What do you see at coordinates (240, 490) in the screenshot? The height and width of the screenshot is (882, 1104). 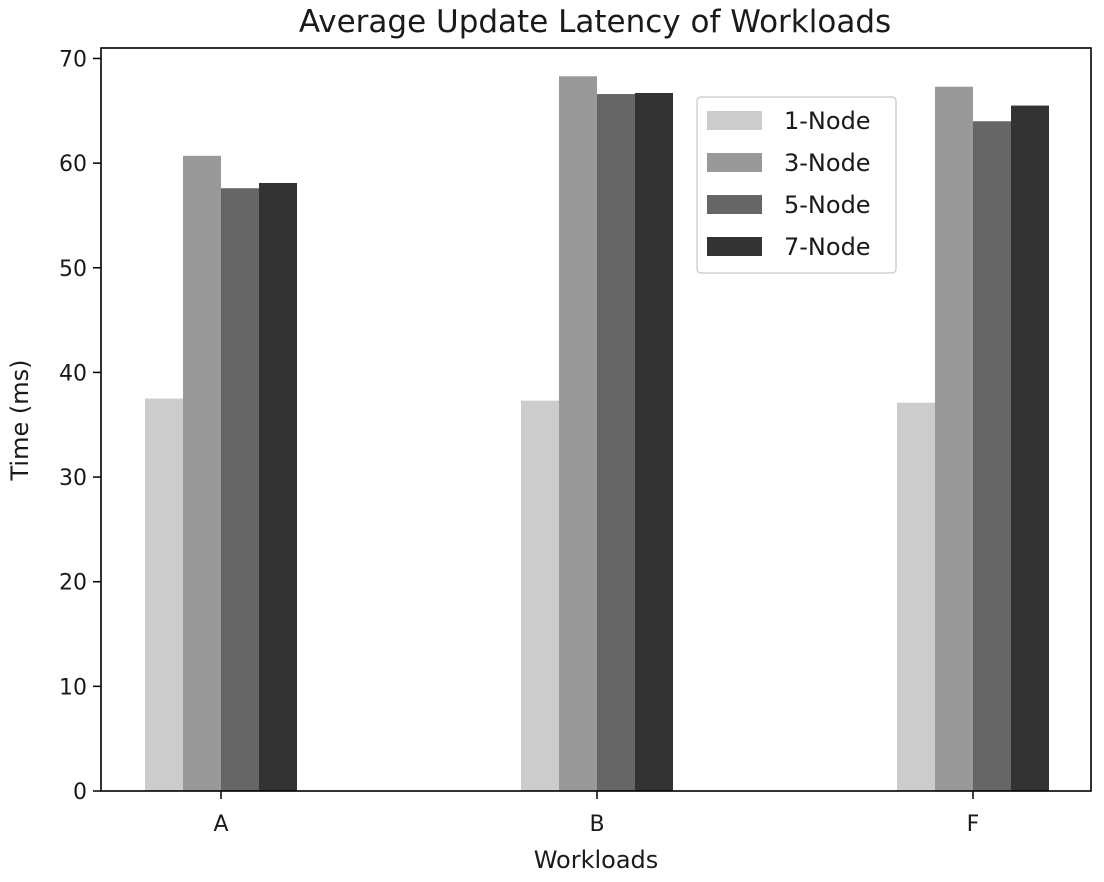 I see `bar-5-node-a` at bounding box center [240, 490].